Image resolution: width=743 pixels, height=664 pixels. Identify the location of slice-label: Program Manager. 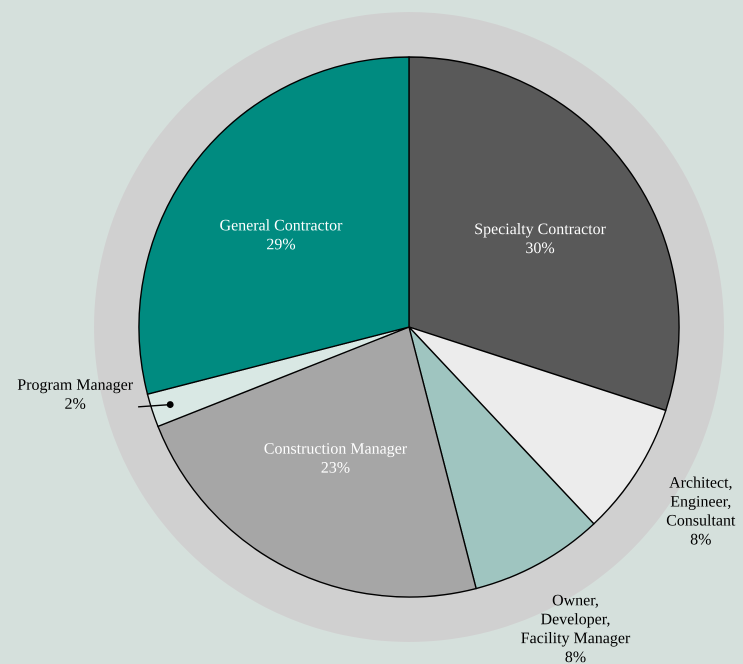
(75, 386).